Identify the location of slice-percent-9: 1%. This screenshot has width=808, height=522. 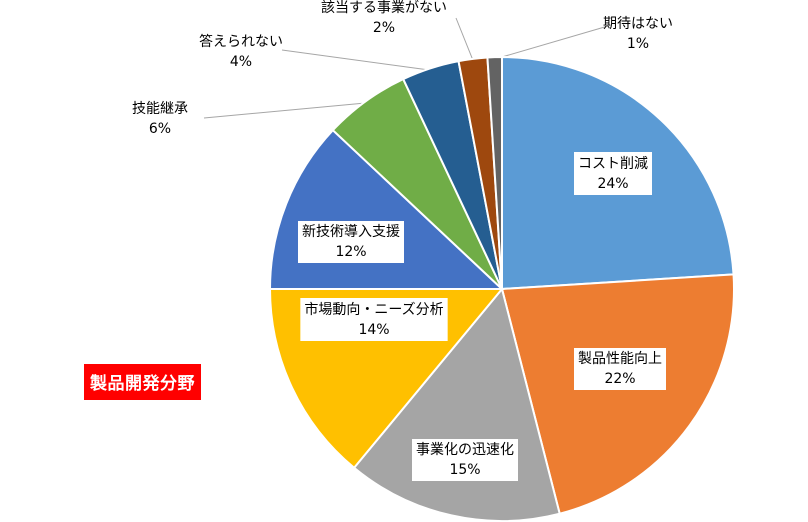
(638, 44).